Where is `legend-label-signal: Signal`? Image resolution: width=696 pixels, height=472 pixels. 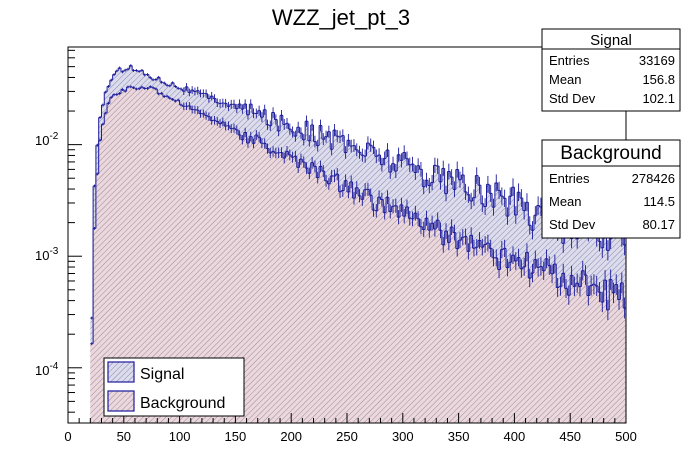 legend-label-signal: Signal is located at coordinates (162, 374).